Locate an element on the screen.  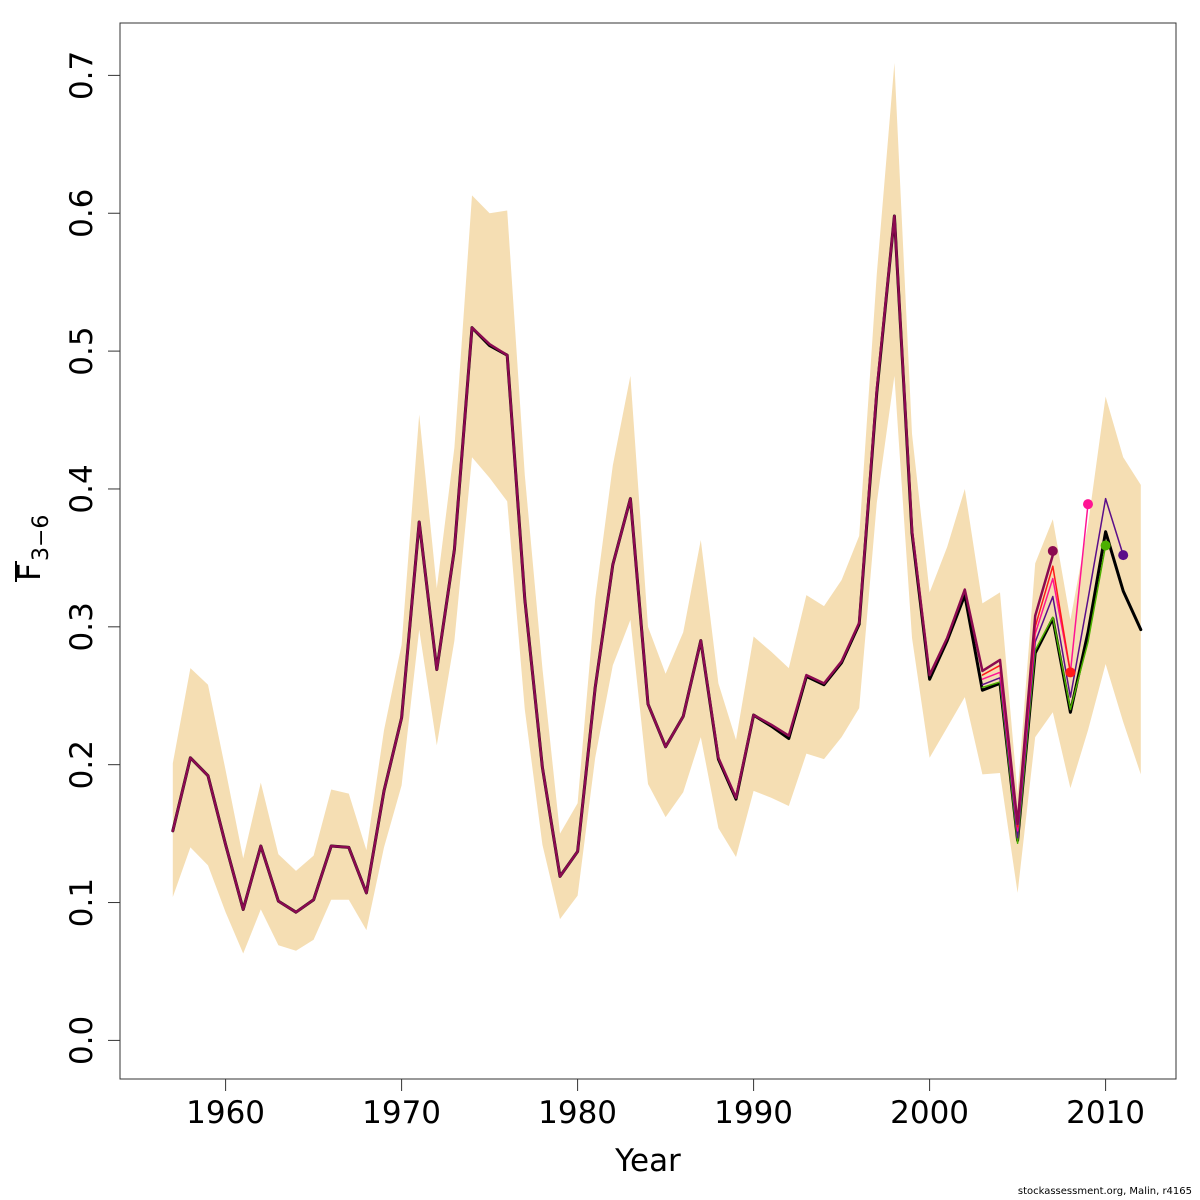
y-axis-title-main: F is located at coordinates (30, 572).